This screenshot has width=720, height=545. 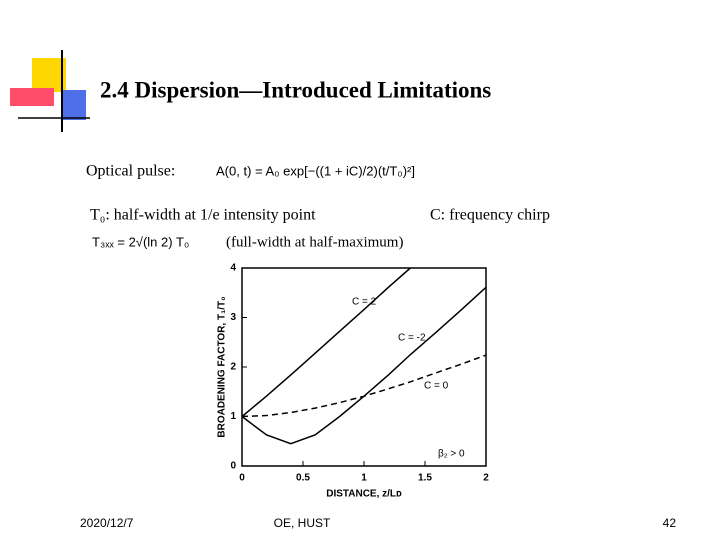 I want to click on y-tick-label: 3, so click(x=233, y=317).